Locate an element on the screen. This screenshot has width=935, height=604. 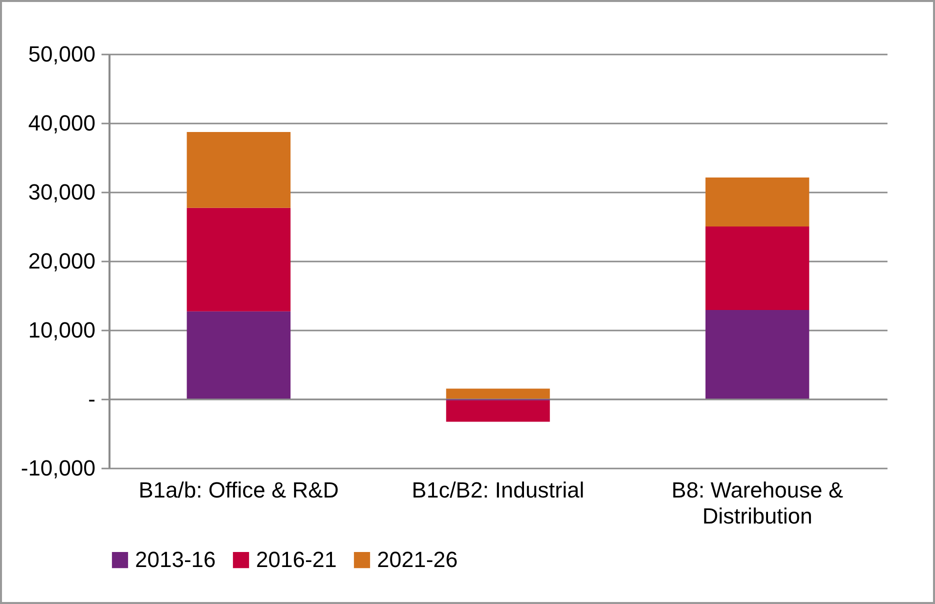
y-tick-label: -10,000 is located at coordinates (58, 468).